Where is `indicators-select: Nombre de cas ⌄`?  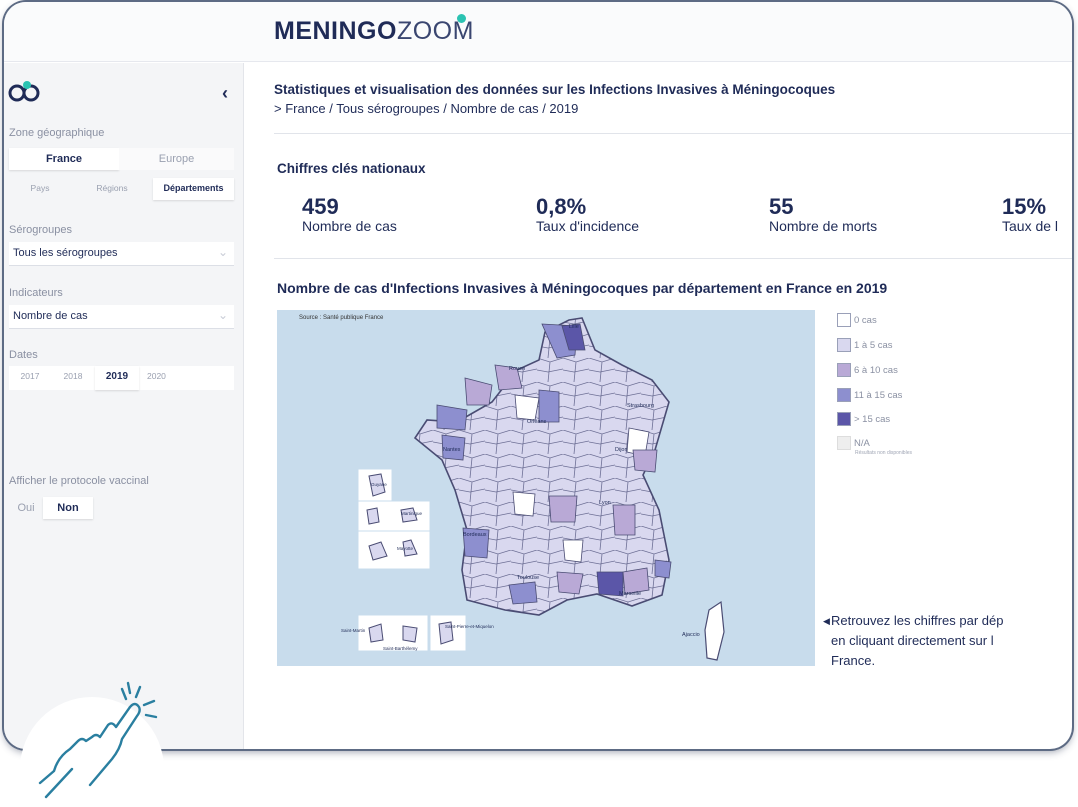 indicators-select: Nombre de cas ⌄ is located at coordinates (121, 317).